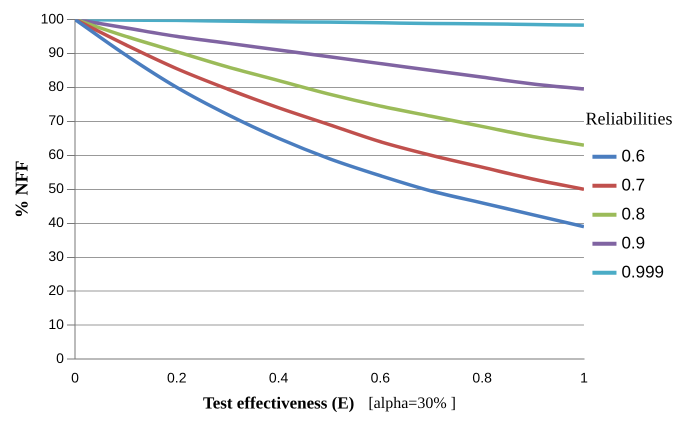  Describe the element at coordinates (56, 154) in the screenshot. I see `y-tick-label: 60` at that location.